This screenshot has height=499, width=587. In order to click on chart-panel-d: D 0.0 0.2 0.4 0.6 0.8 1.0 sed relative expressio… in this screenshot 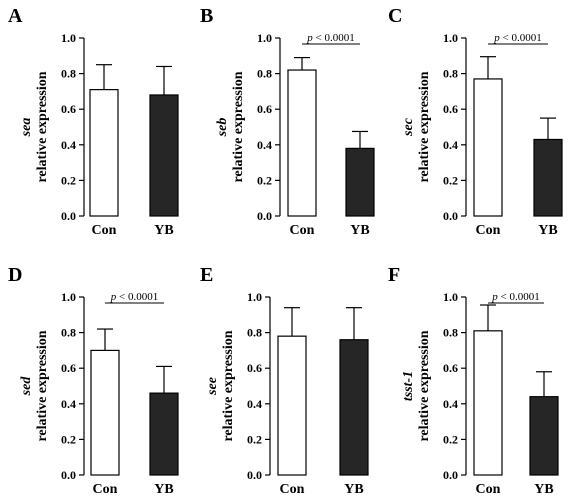, I will do `click(93, 380)`.